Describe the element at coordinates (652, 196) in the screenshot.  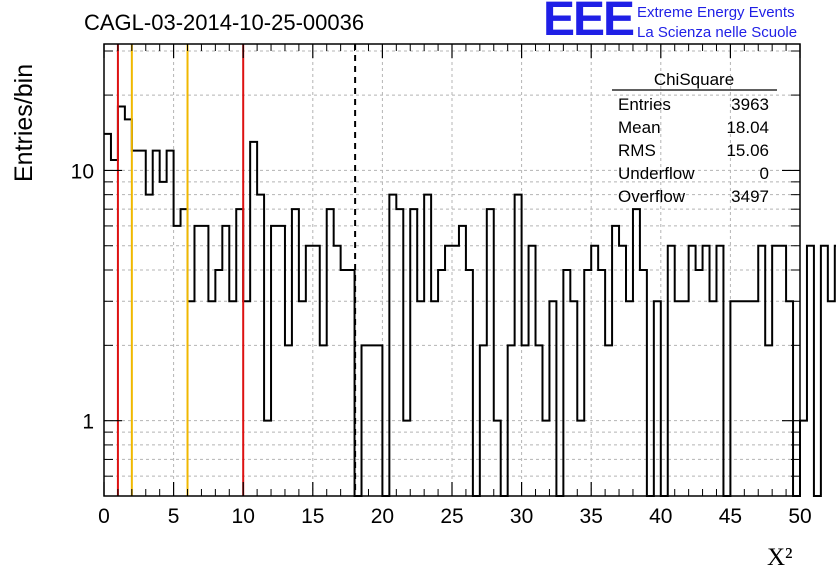
I see `stats-row-label: Overflow` at that location.